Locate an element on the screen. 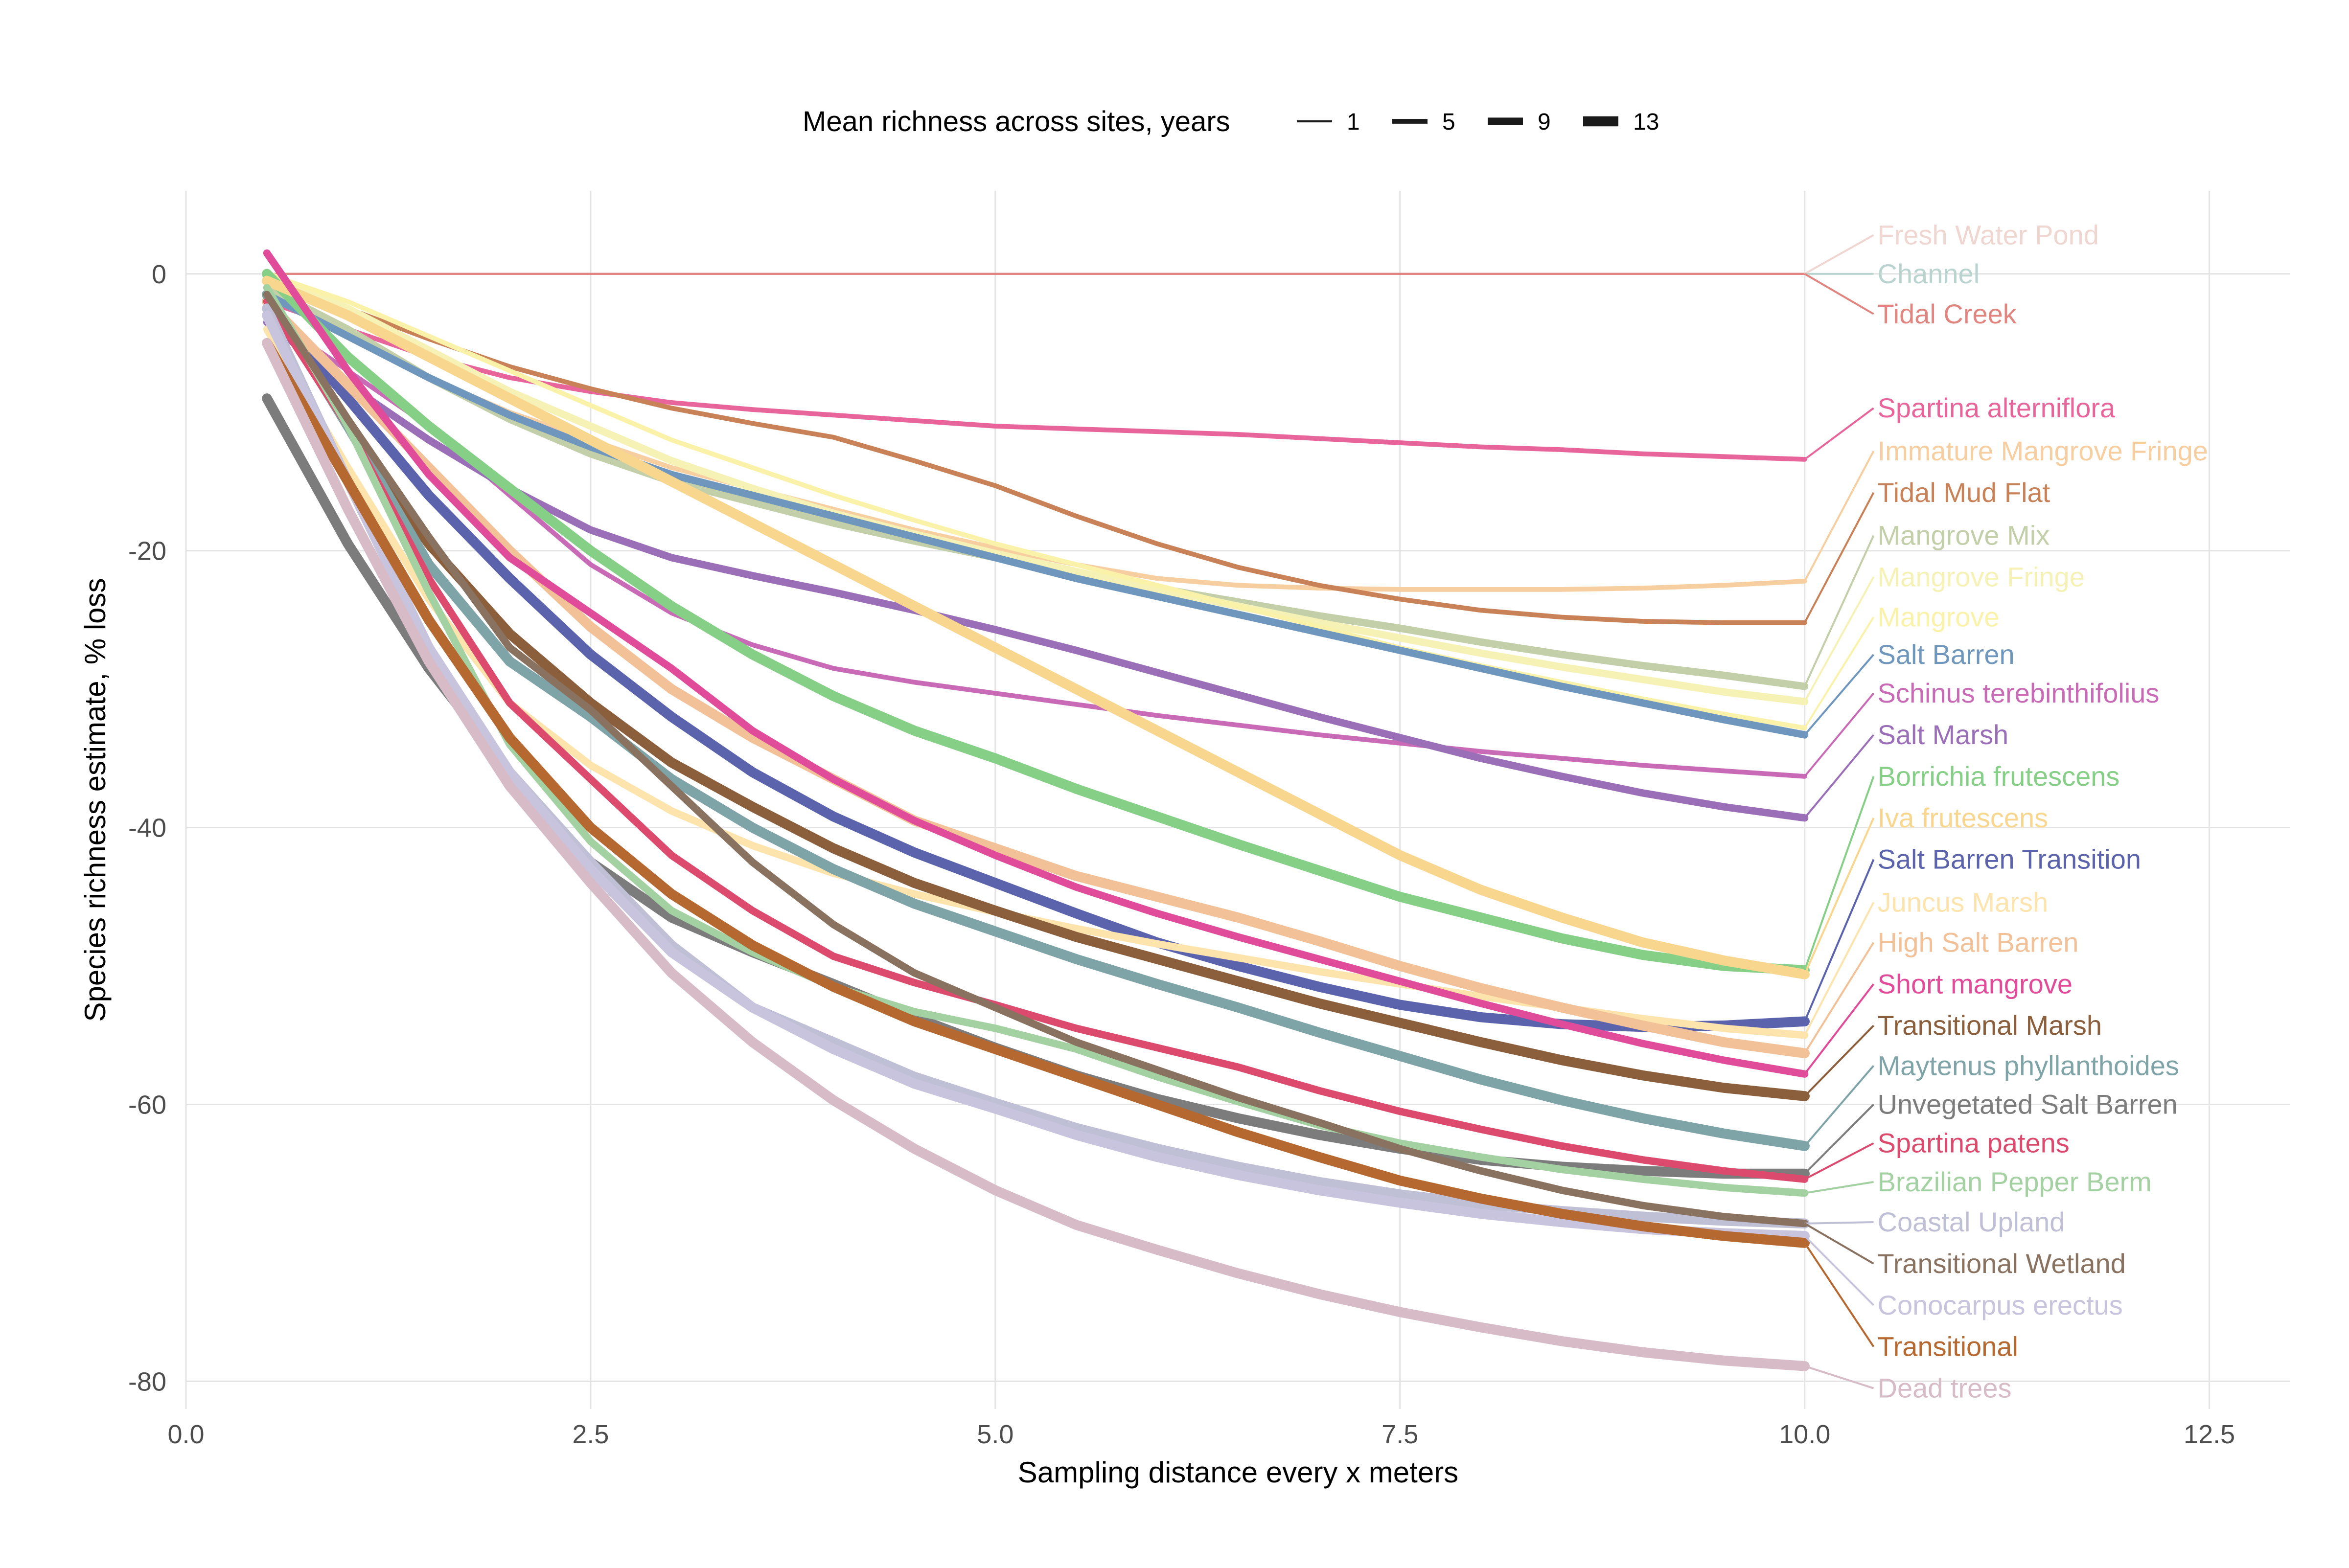 This screenshot has width=2349, height=1568. series-label: Transitional Marsh is located at coordinates (1990, 1025).